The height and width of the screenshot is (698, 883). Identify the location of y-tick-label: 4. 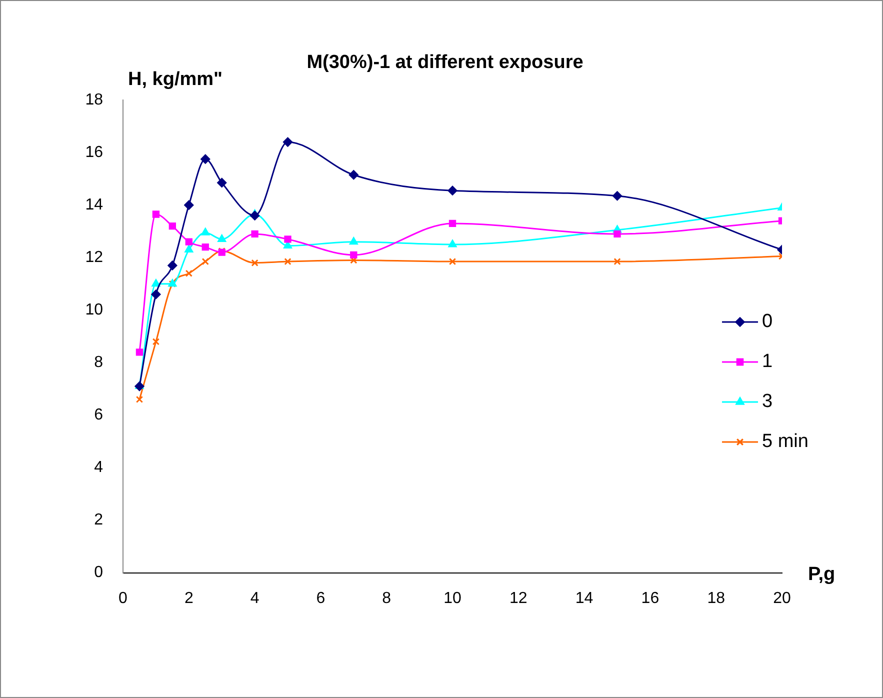
(99, 467).